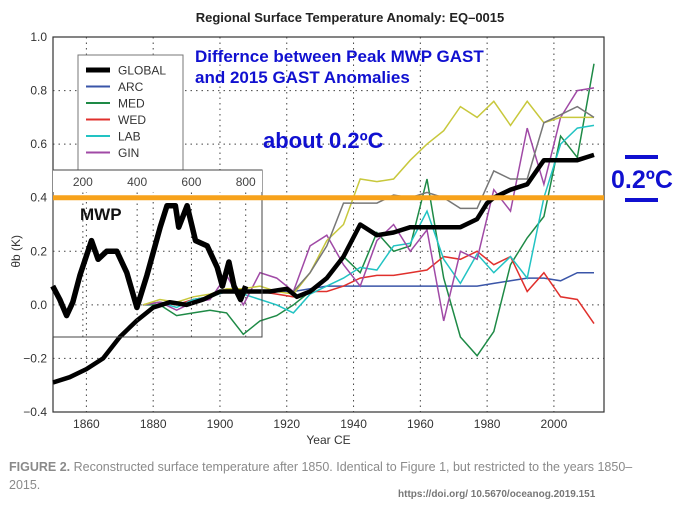 This screenshot has height=508, width=700. Describe the element at coordinates (131, 87) in the screenshot. I see `legend-label: ARC` at that location.